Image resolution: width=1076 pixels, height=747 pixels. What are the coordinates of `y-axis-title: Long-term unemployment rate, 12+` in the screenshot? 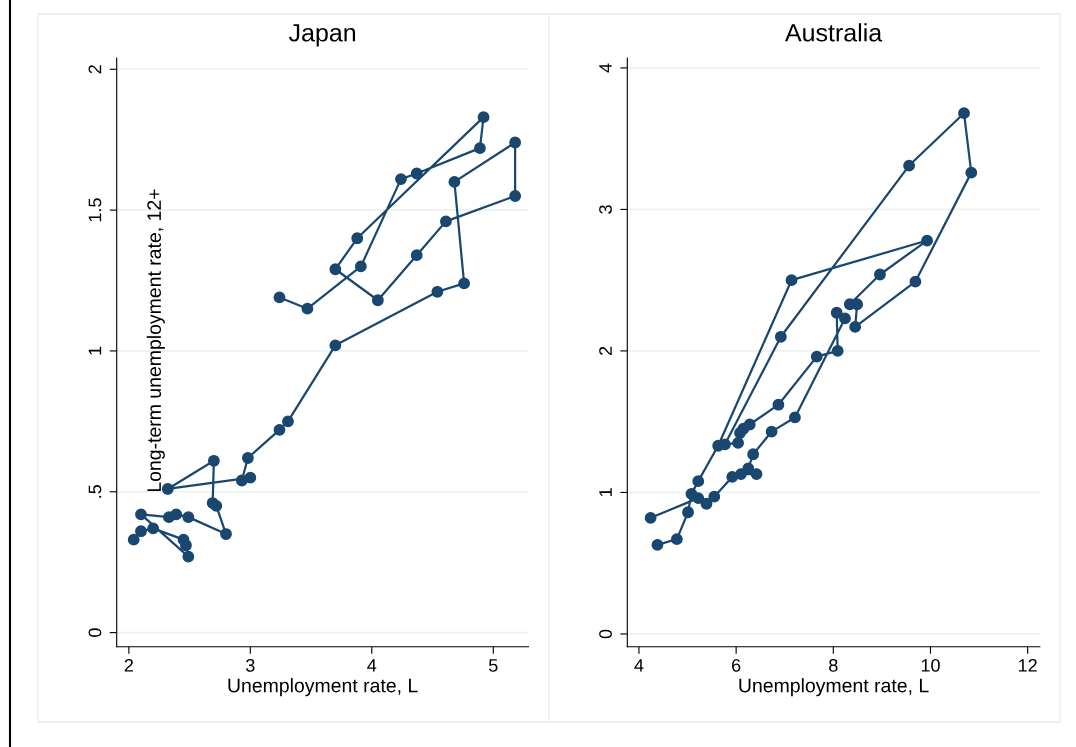 It's located at (155, 340).